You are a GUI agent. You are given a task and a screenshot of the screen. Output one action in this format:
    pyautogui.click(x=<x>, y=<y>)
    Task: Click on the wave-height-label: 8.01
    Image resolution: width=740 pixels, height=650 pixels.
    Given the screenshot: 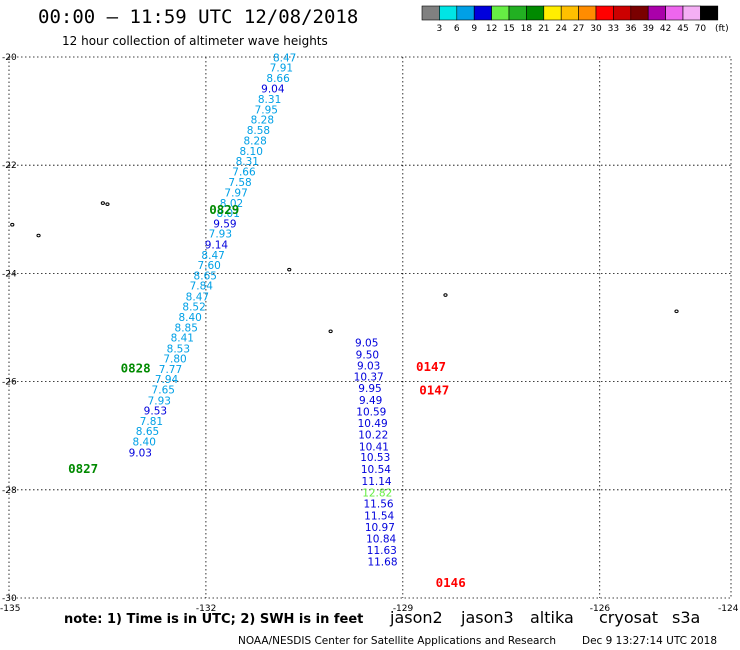 What is the action you would take?
    pyautogui.click(x=228, y=214)
    